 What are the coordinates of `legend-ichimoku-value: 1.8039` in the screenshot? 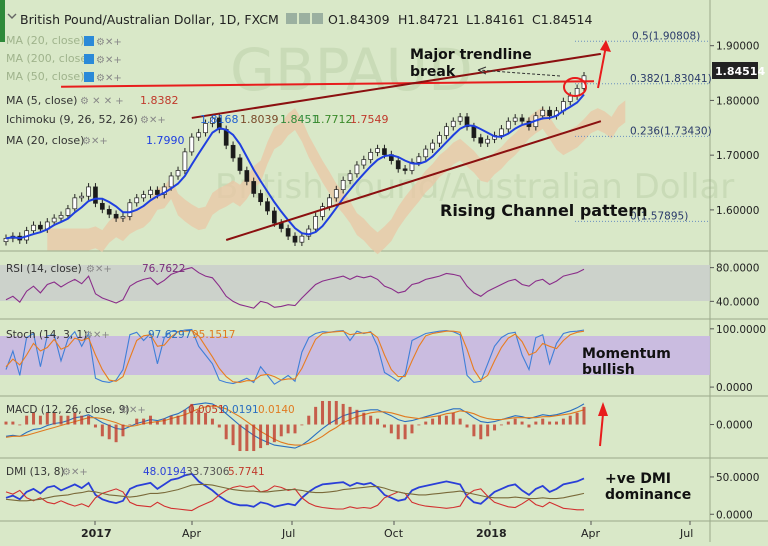 It's located at (259, 119).